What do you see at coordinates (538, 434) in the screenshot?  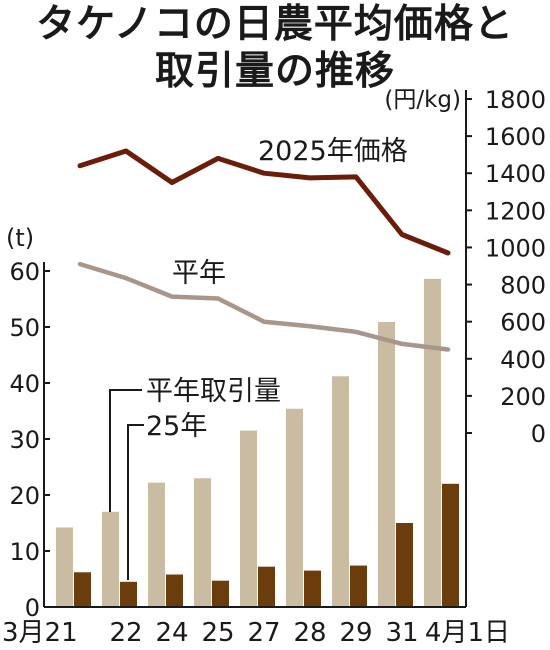 I see `right-tick-label-0: 0` at bounding box center [538, 434].